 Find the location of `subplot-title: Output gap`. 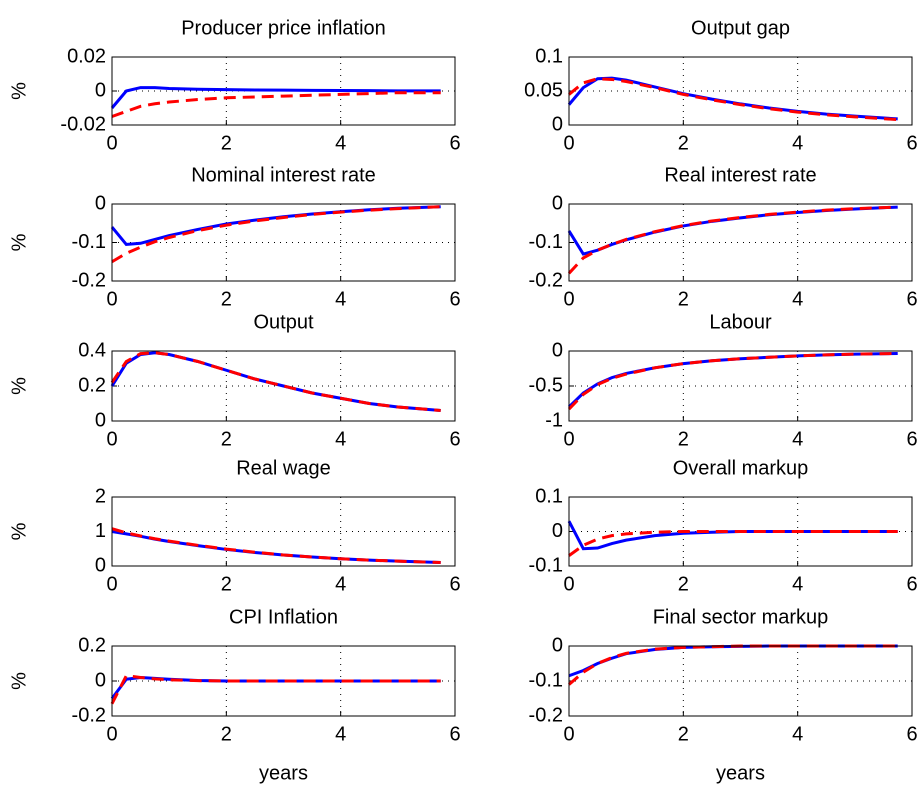

subplot-title: Output gap is located at coordinates (740, 28).